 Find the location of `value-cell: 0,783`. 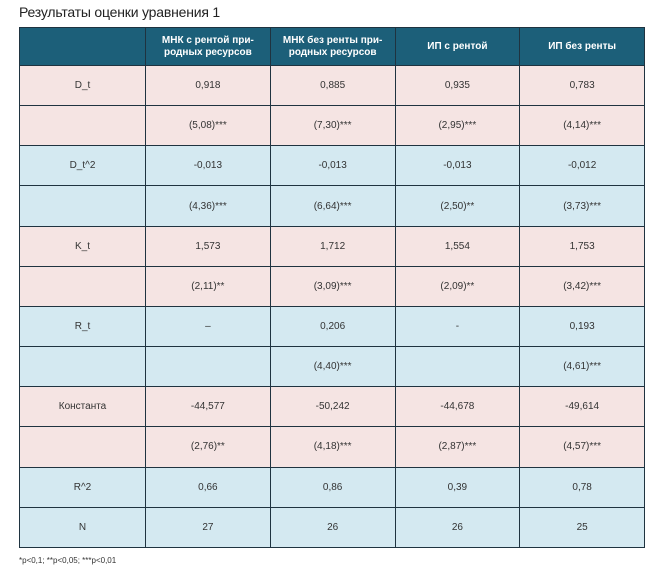

value-cell: 0,783 is located at coordinates (582, 85).